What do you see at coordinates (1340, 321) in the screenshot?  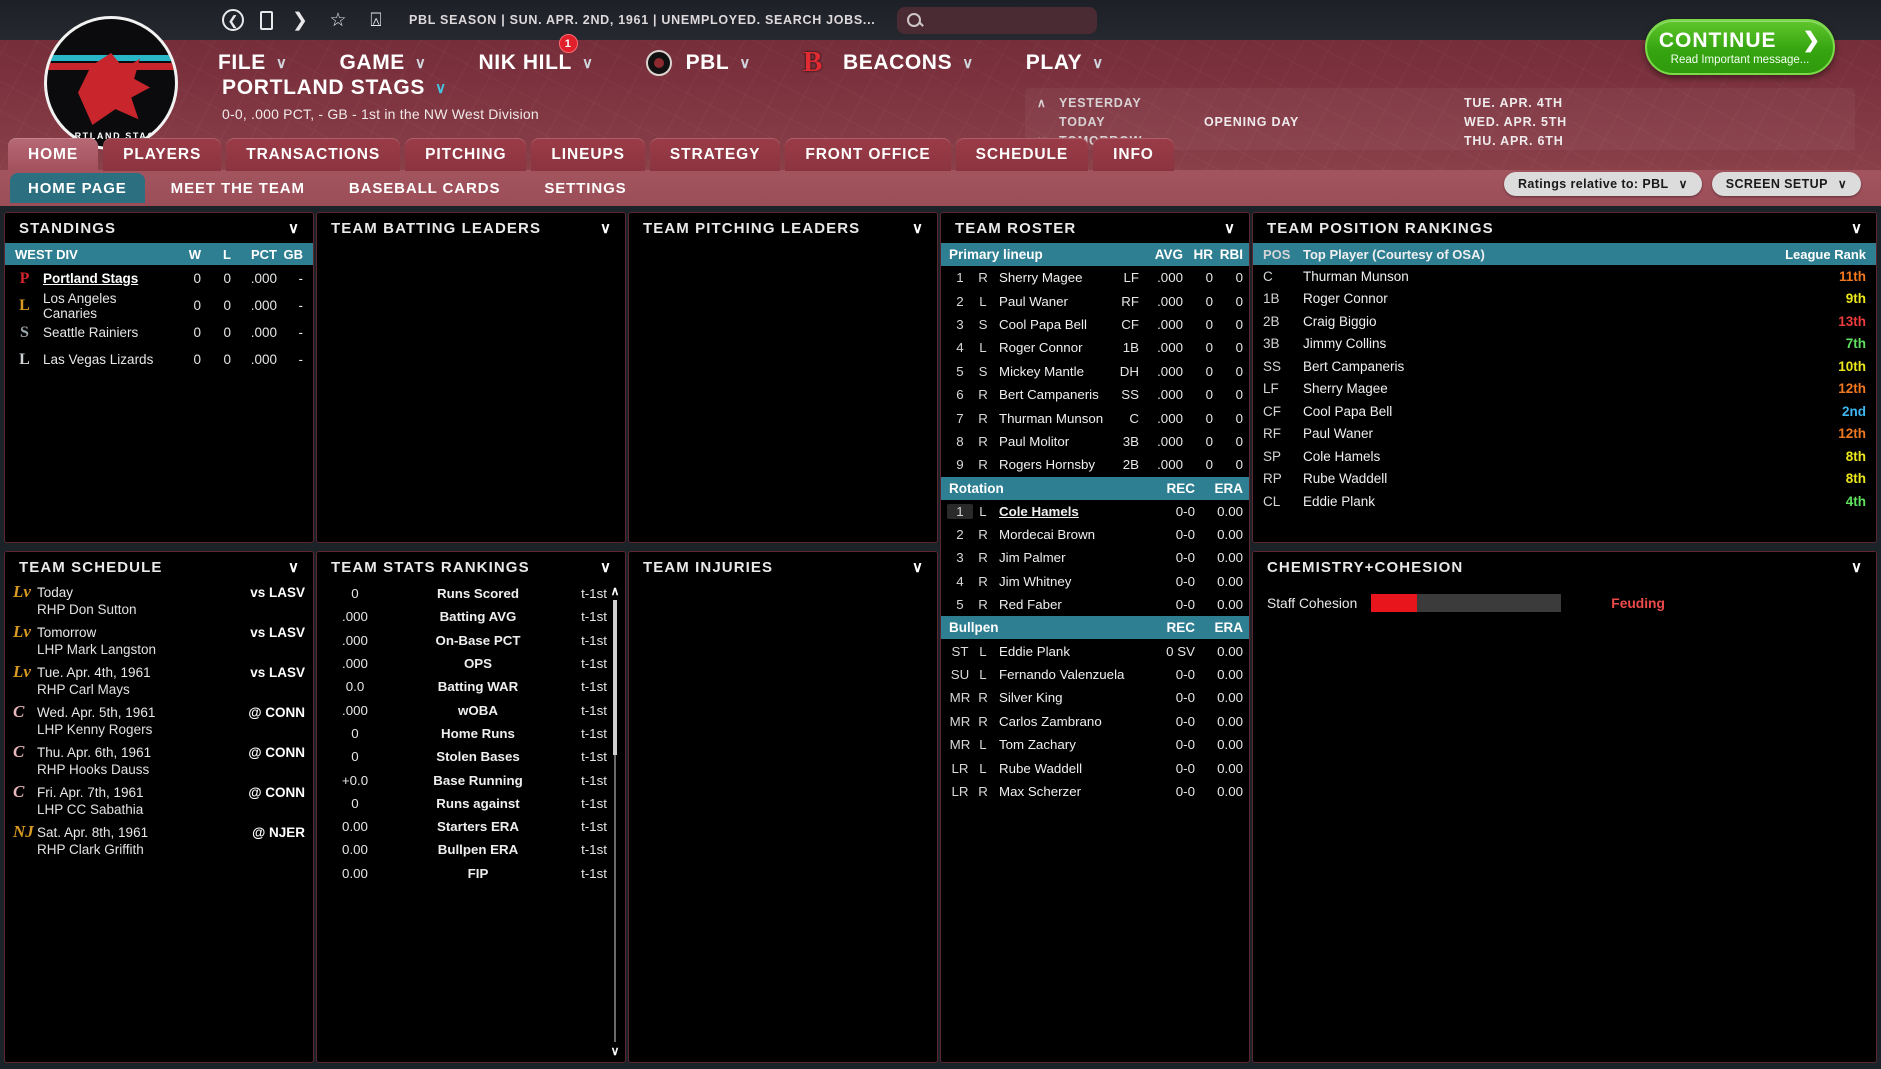 I see `ranking-player-name: Craig Biggio` at bounding box center [1340, 321].